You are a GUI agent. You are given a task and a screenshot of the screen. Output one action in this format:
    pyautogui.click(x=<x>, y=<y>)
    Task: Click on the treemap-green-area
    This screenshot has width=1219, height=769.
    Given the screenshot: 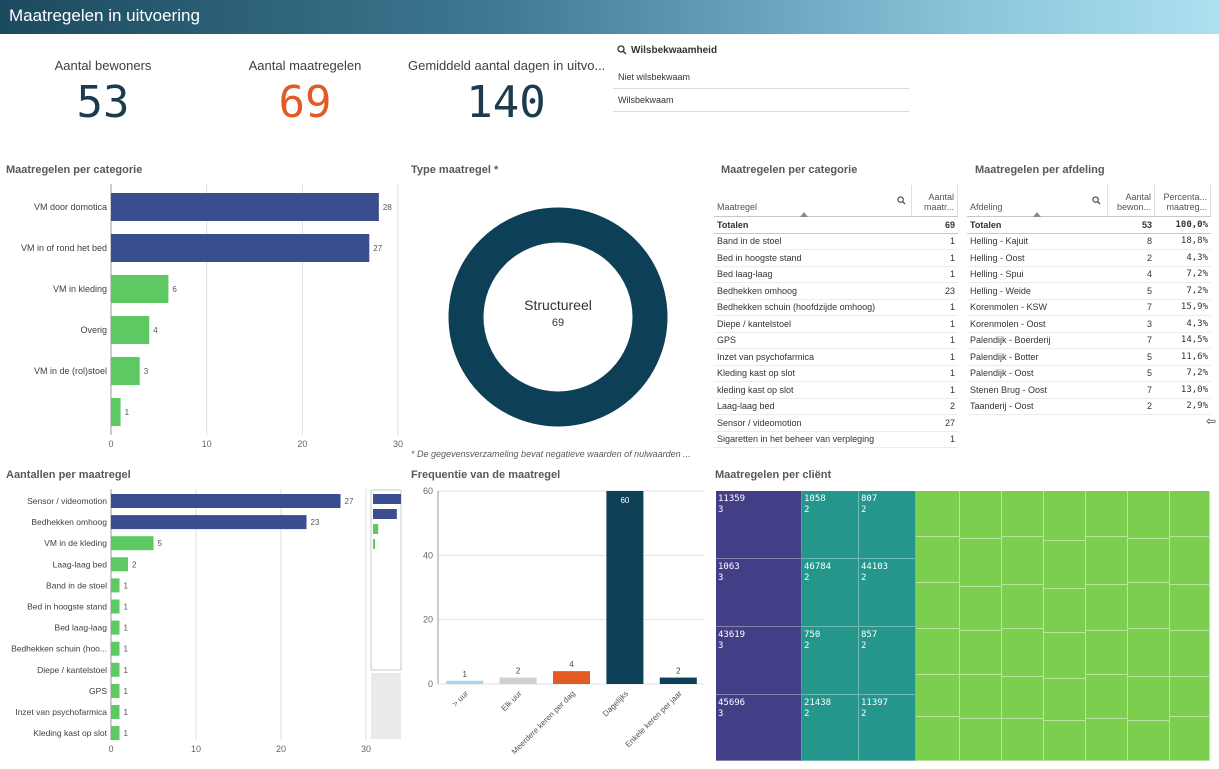 What is the action you would take?
    pyautogui.click(x=1063, y=626)
    